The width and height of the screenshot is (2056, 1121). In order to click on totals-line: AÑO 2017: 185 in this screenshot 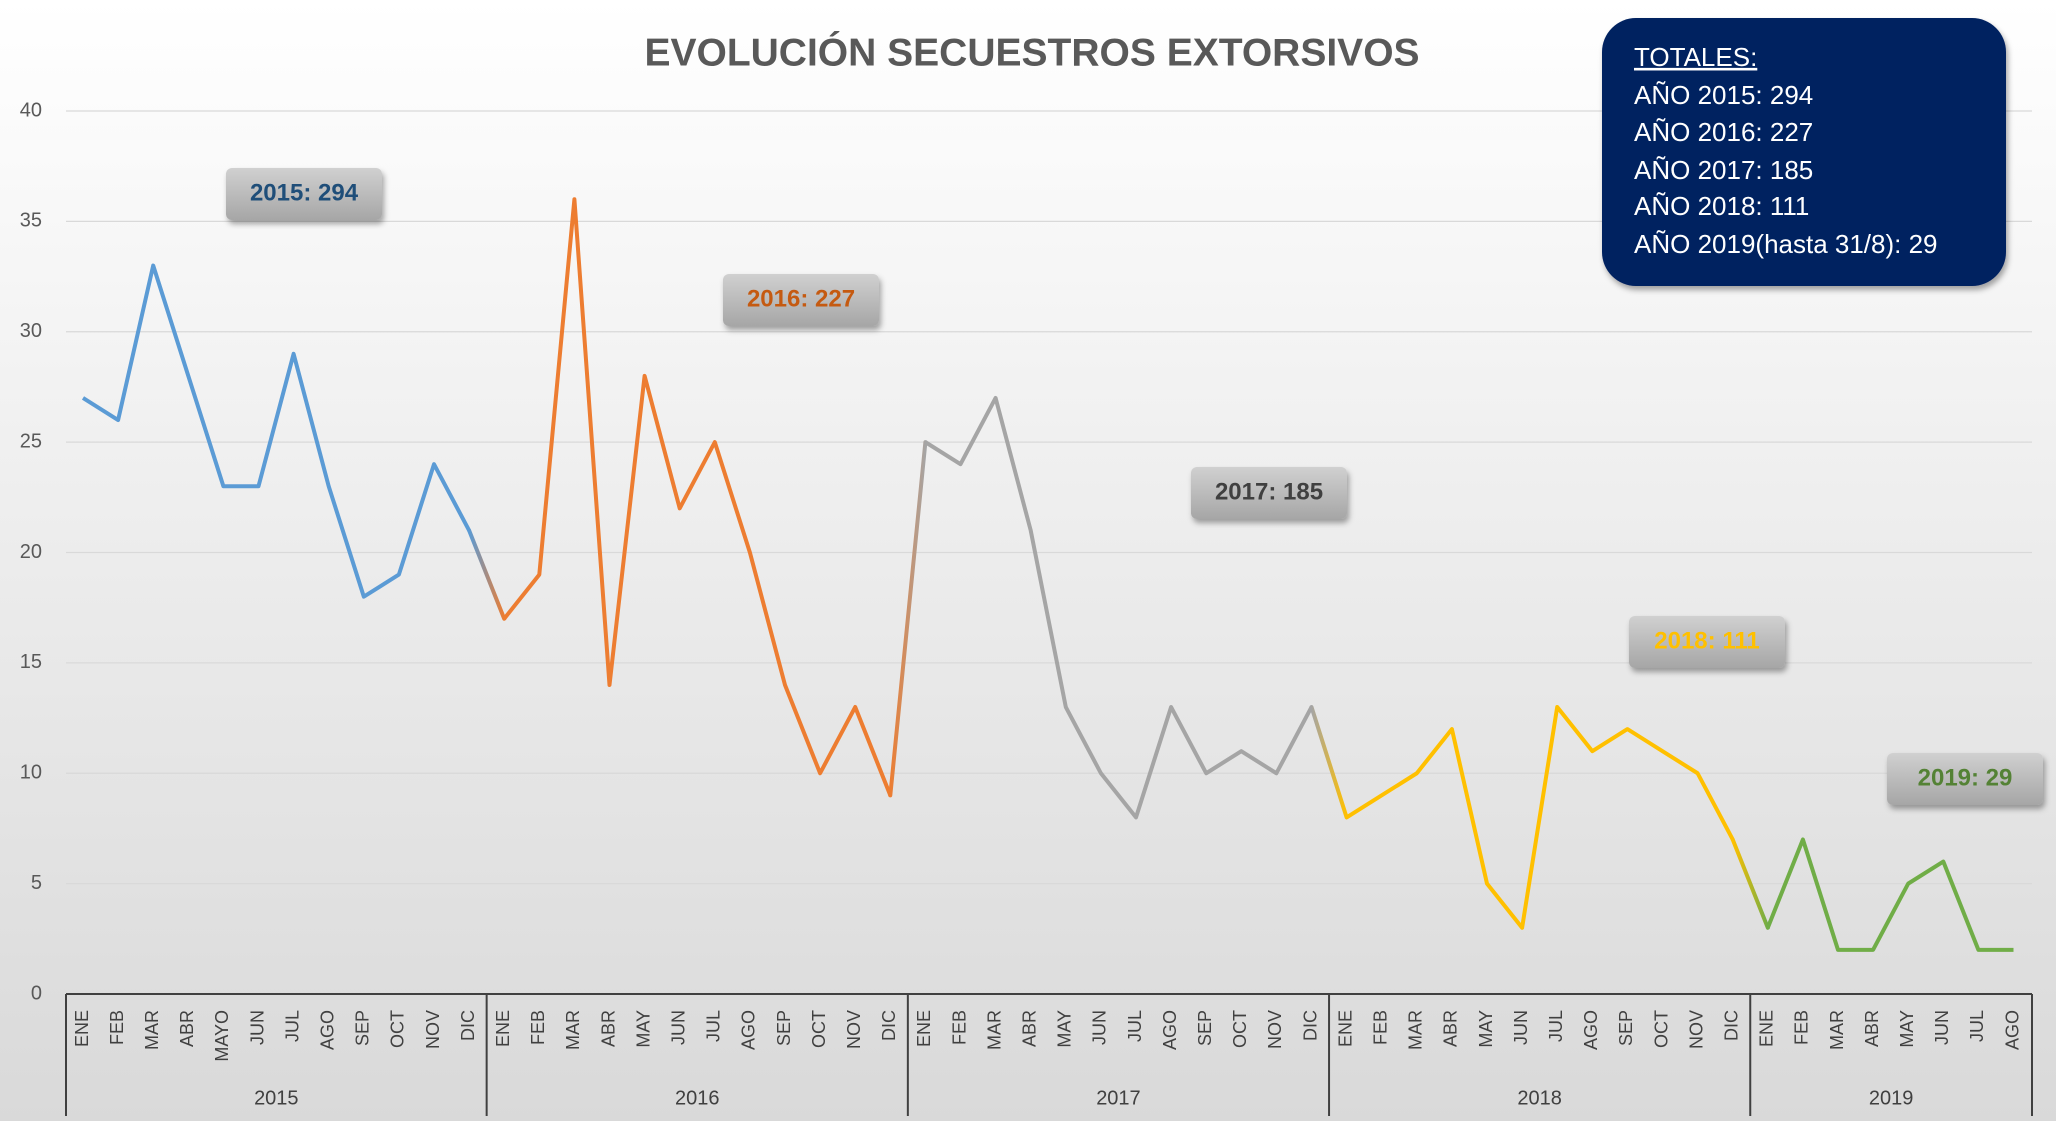, I will do `click(1723, 170)`.